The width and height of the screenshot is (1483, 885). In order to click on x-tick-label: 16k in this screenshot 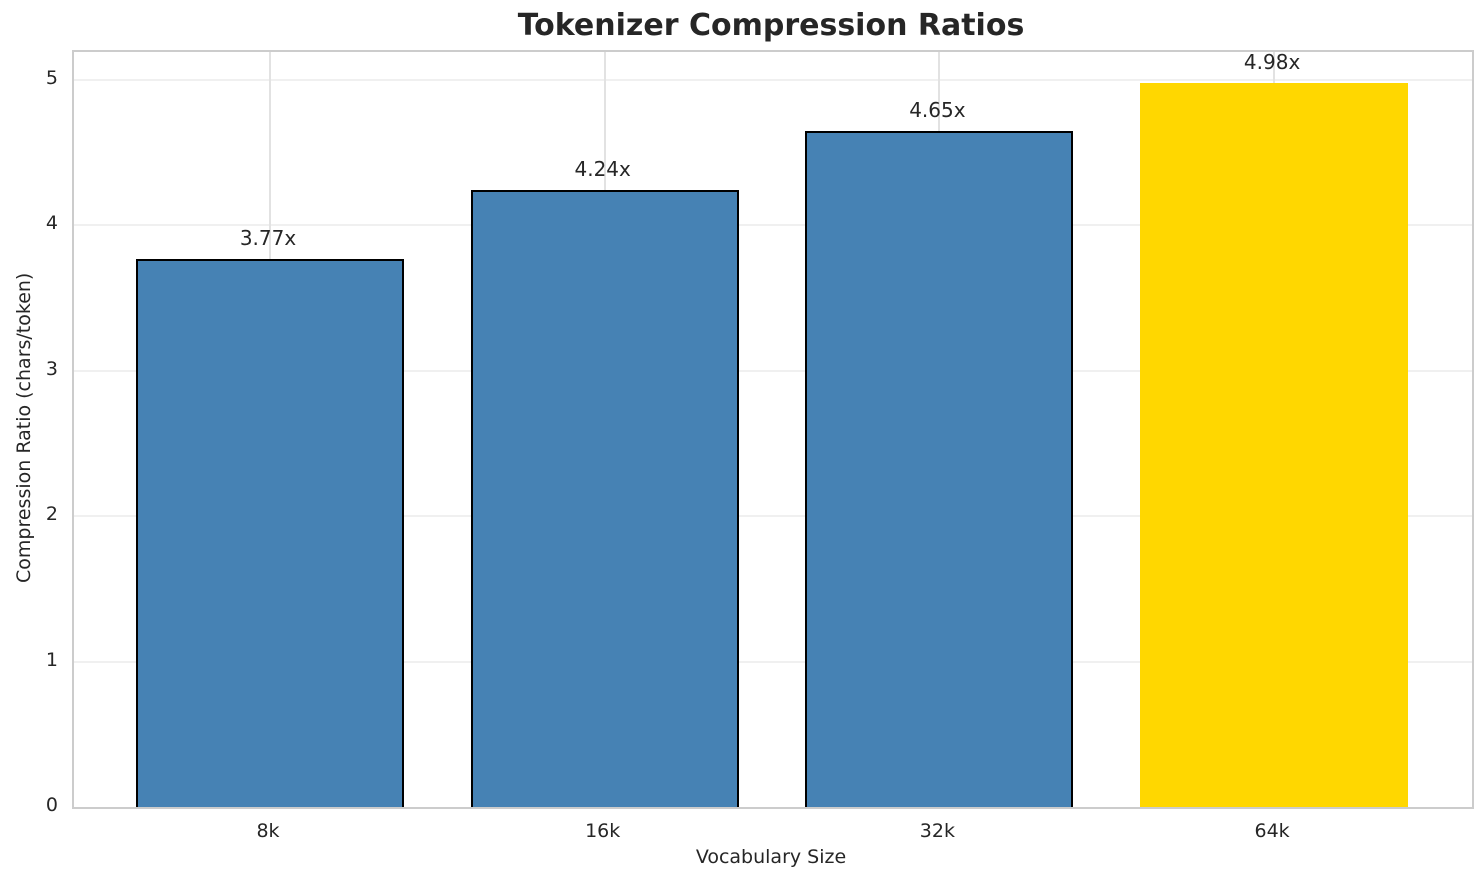, I will do `click(603, 831)`.